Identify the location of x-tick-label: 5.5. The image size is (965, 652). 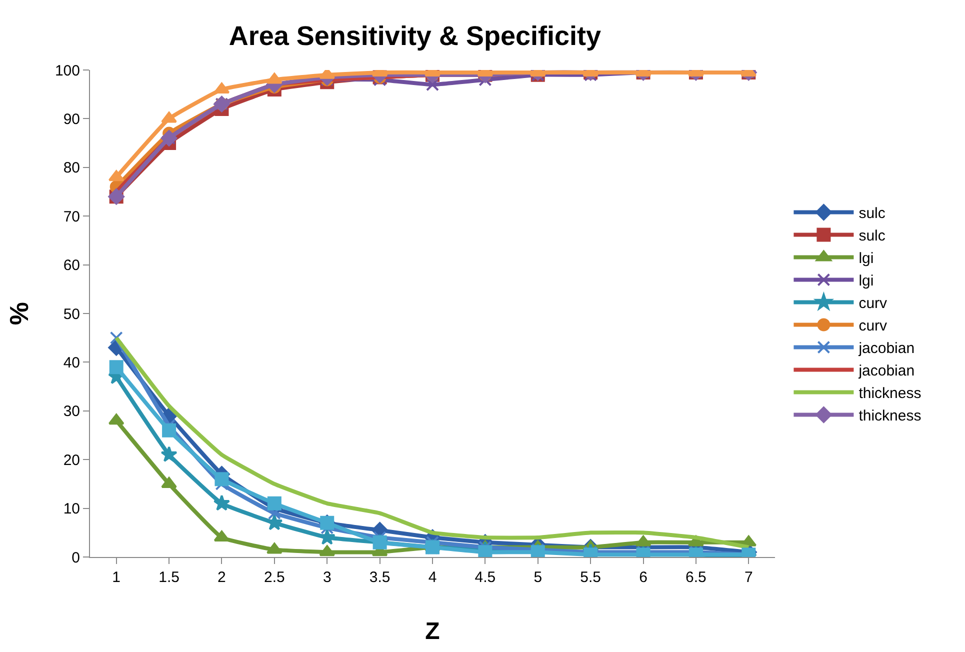
(591, 577).